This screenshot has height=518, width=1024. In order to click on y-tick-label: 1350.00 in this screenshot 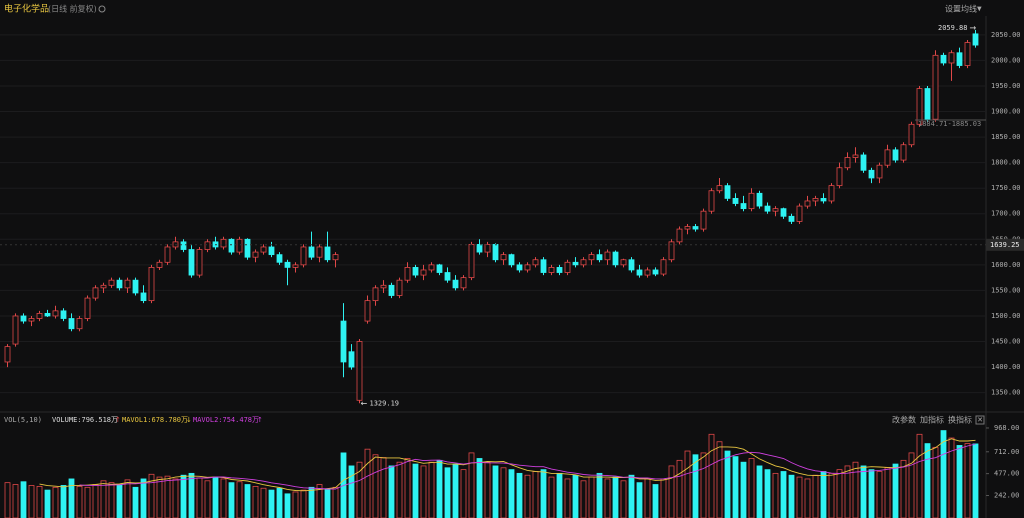, I will do `click(1006, 393)`.